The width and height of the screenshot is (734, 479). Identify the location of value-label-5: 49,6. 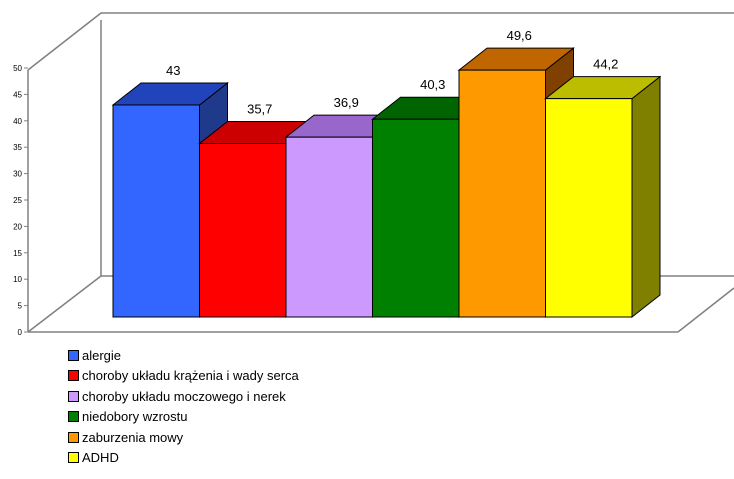
(519, 35).